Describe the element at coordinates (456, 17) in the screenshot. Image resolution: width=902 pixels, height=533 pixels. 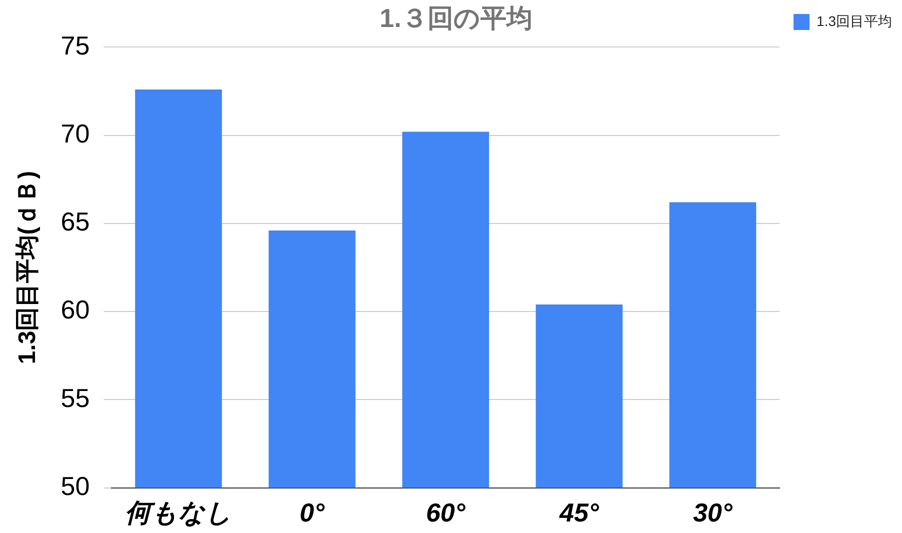
I see `chart-title: 1.３回の平均` at that location.